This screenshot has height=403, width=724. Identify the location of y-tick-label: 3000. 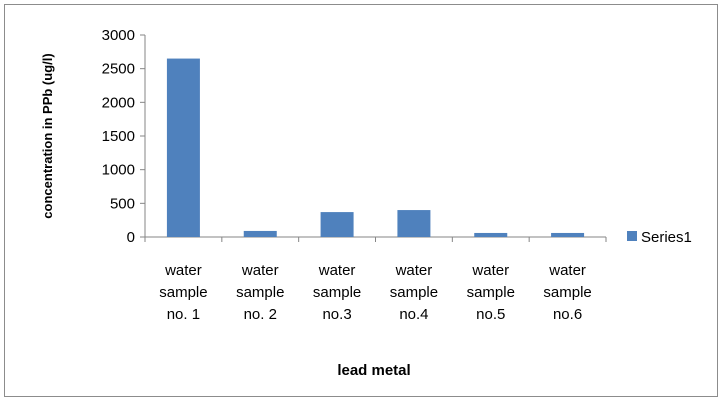
(118, 35).